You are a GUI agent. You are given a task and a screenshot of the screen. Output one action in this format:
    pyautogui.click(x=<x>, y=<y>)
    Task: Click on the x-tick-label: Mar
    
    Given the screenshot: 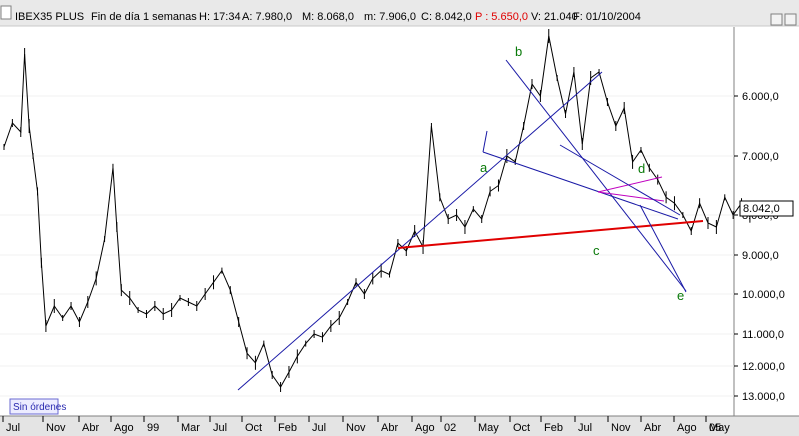 What is the action you would take?
    pyautogui.click(x=190, y=428)
    